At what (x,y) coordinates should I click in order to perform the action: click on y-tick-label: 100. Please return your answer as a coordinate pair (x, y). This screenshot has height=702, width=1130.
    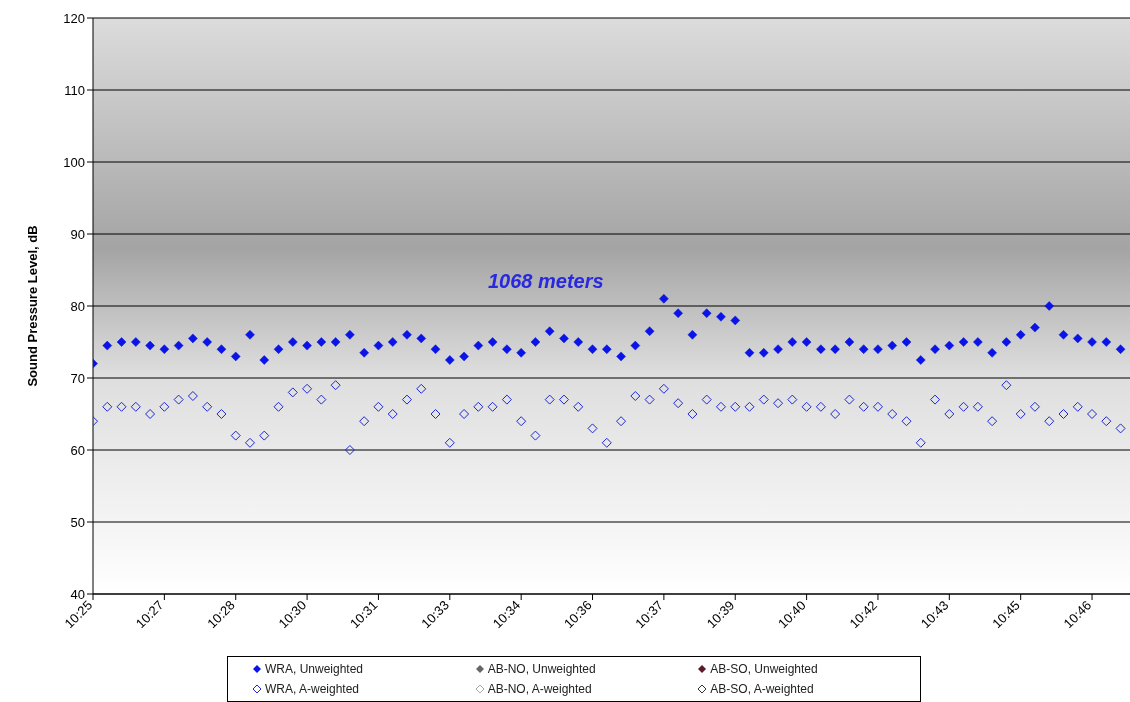
    Looking at the image, I should click on (74, 162).